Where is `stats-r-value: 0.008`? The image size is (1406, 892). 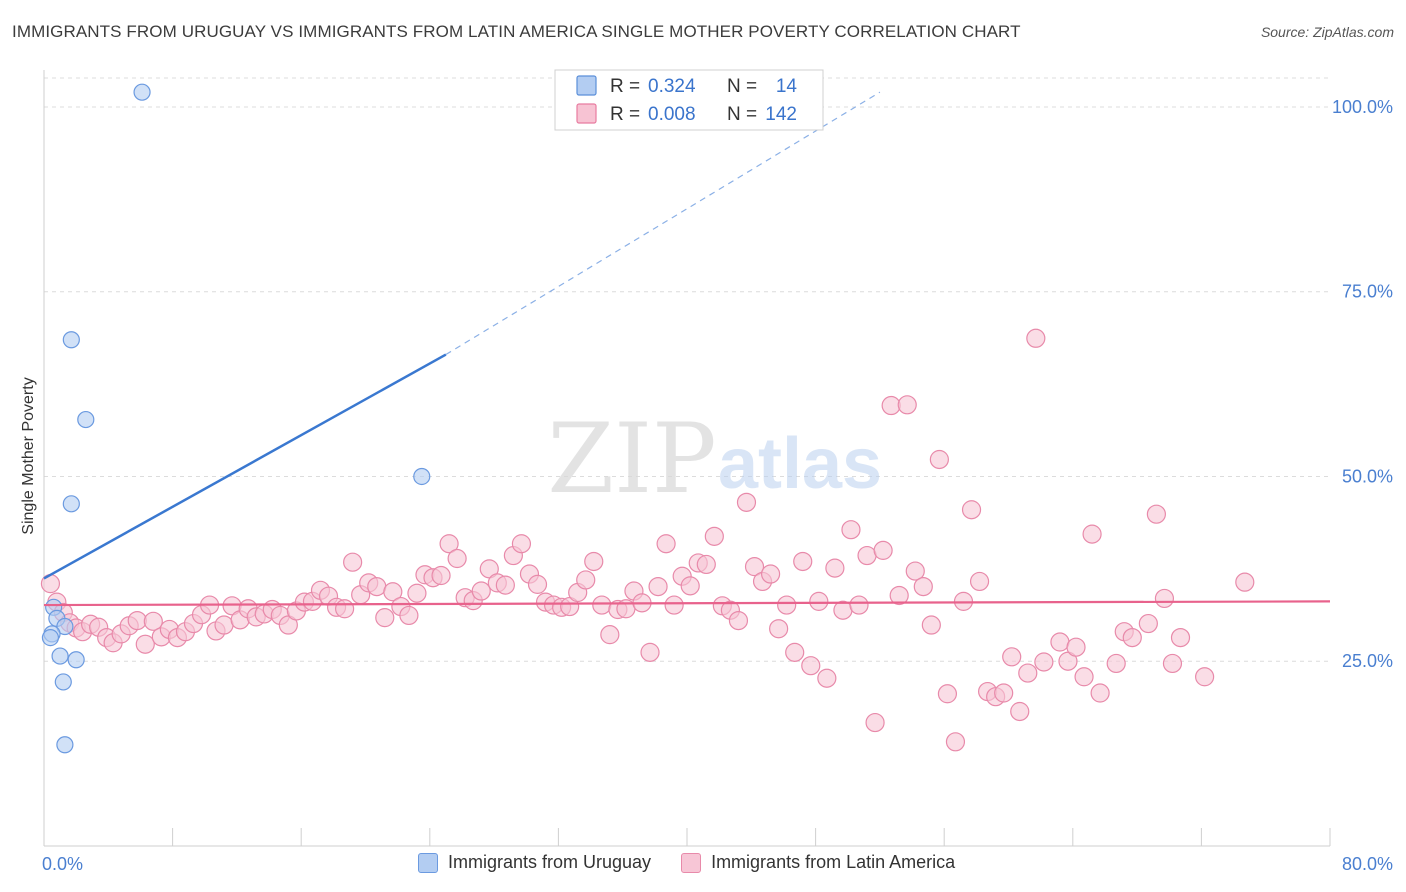
stats-r-value: 0.008 is located at coordinates (672, 114).